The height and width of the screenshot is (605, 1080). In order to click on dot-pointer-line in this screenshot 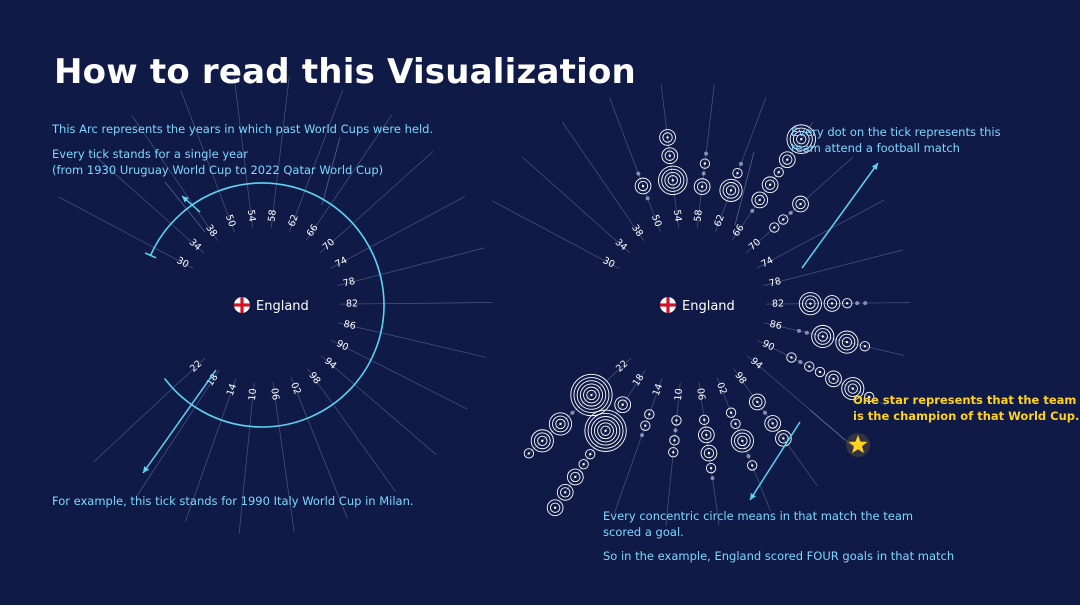, I will do `click(744, 188)`.